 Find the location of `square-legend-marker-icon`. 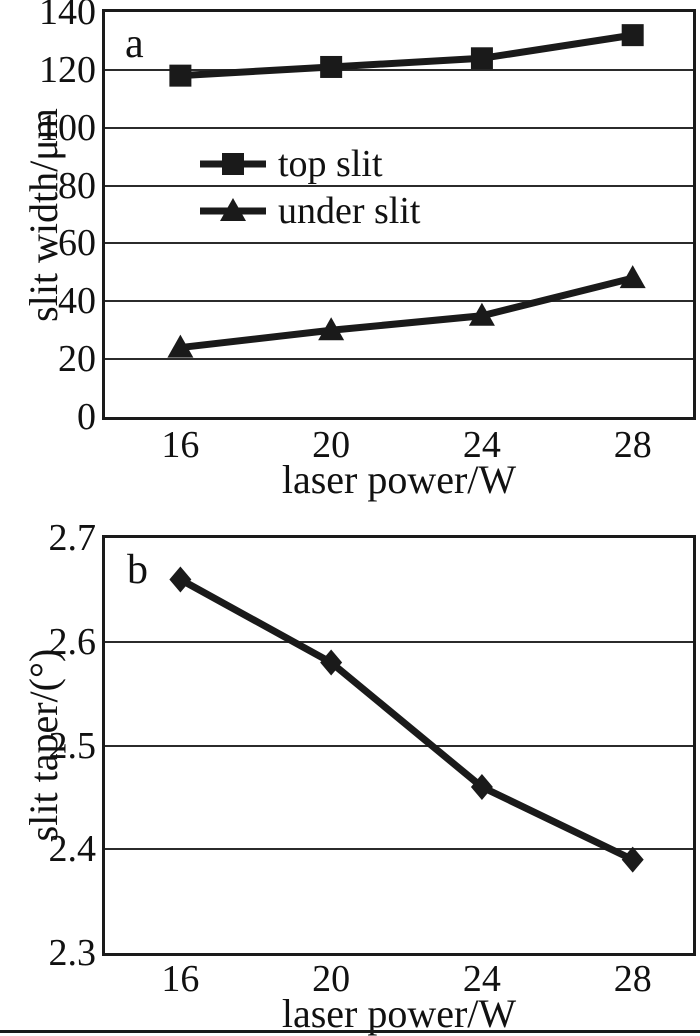

square-legend-marker-icon is located at coordinates (233, 164).